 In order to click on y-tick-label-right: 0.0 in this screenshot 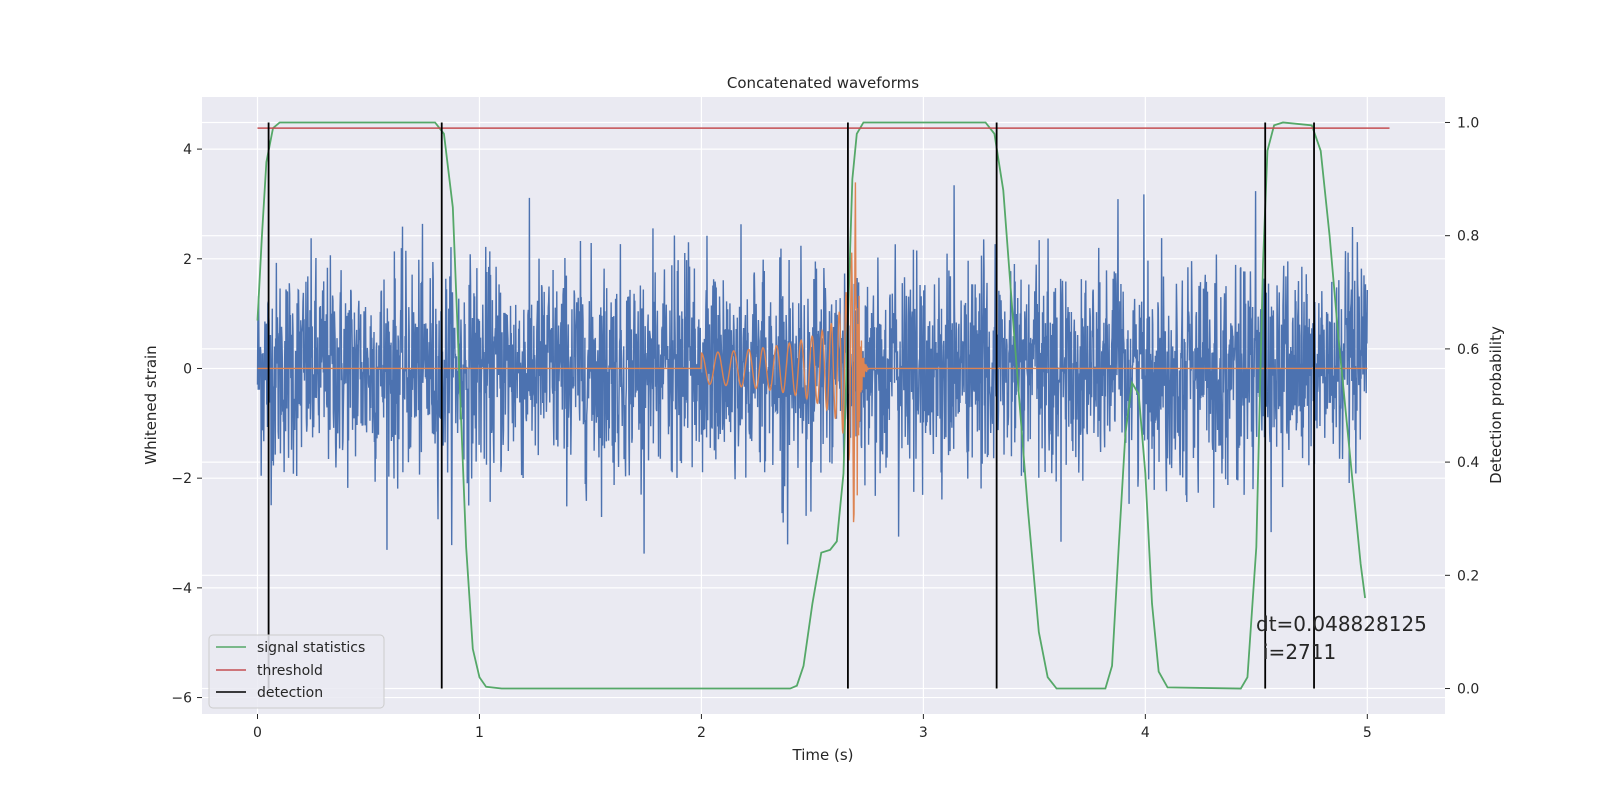, I will do `click(1468, 690)`.